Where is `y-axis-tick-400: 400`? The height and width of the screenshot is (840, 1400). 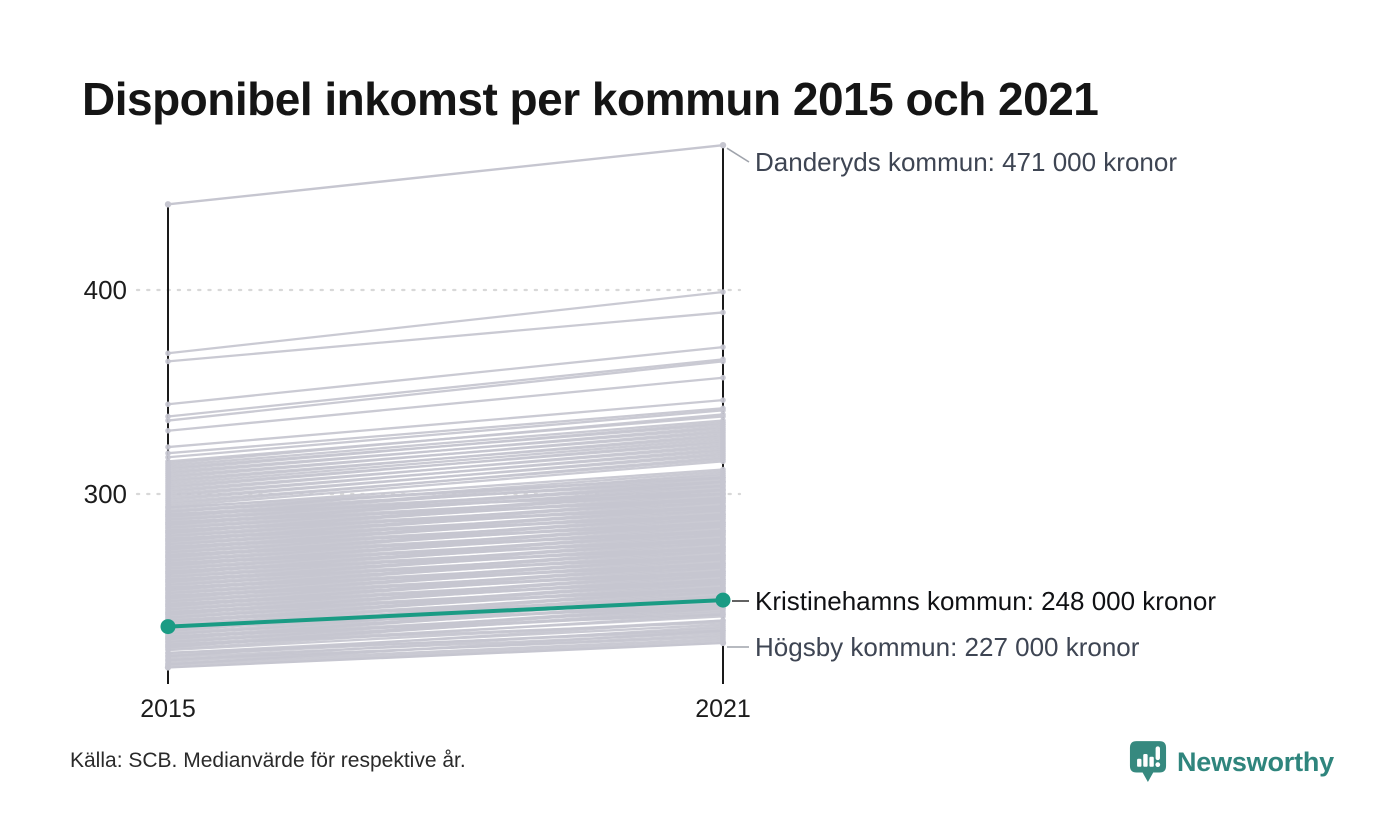
y-axis-tick-400: 400 is located at coordinates (105, 290).